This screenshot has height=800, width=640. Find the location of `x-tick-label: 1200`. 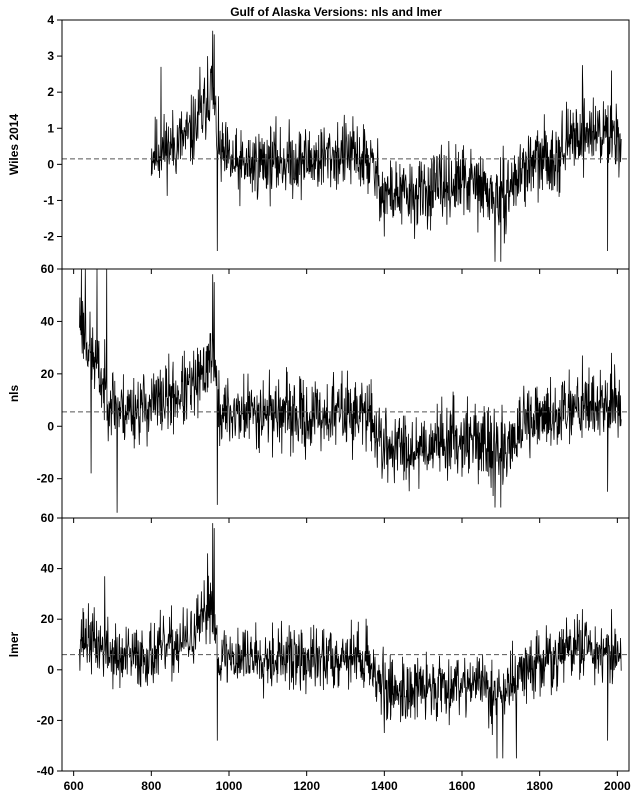

x-tick-label: 1200 is located at coordinates (306, 786).